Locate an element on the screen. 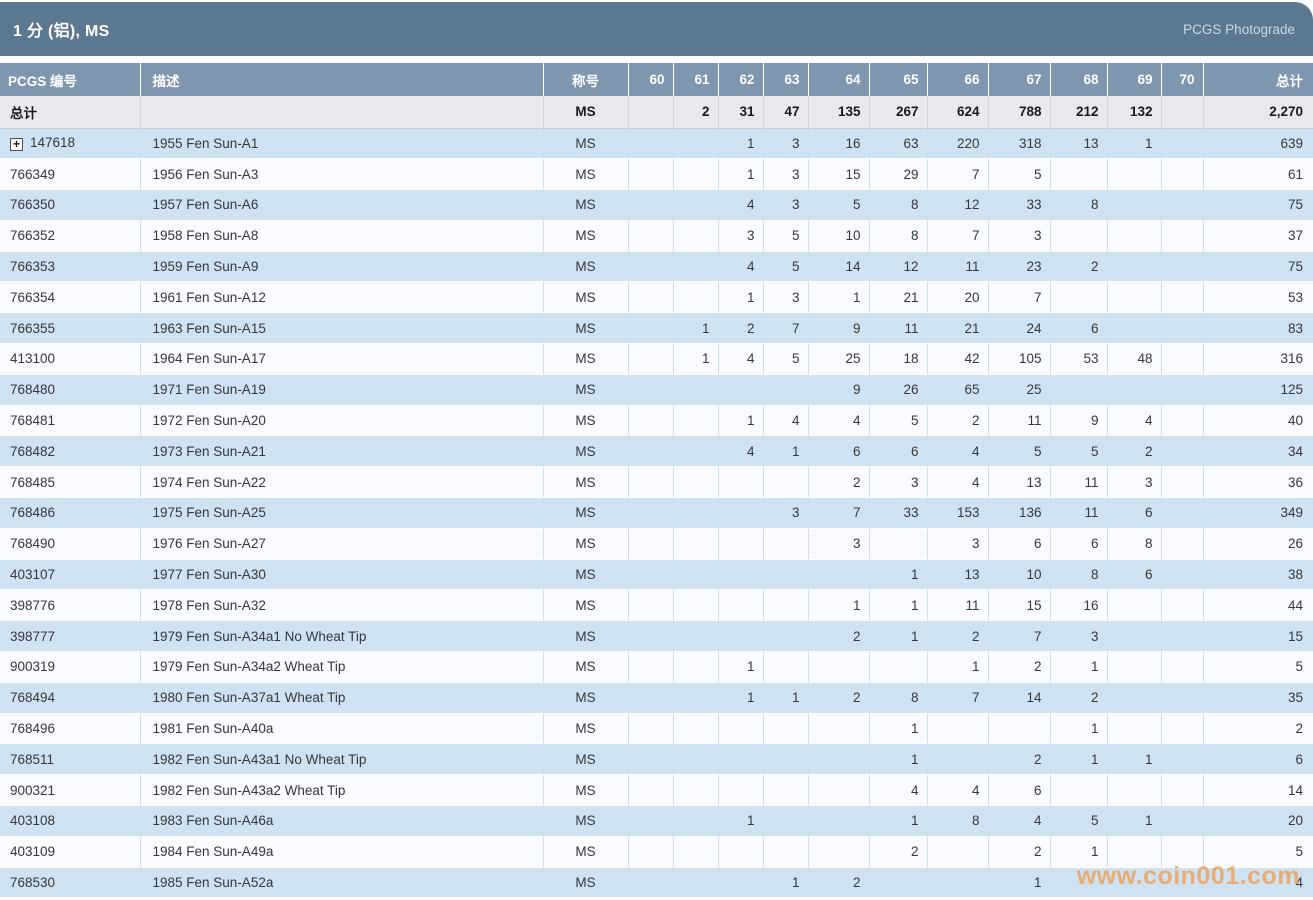 The height and width of the screenshot is (900, 1313). pcgs-number-link: 766349 is located at coordinates (33, 174).